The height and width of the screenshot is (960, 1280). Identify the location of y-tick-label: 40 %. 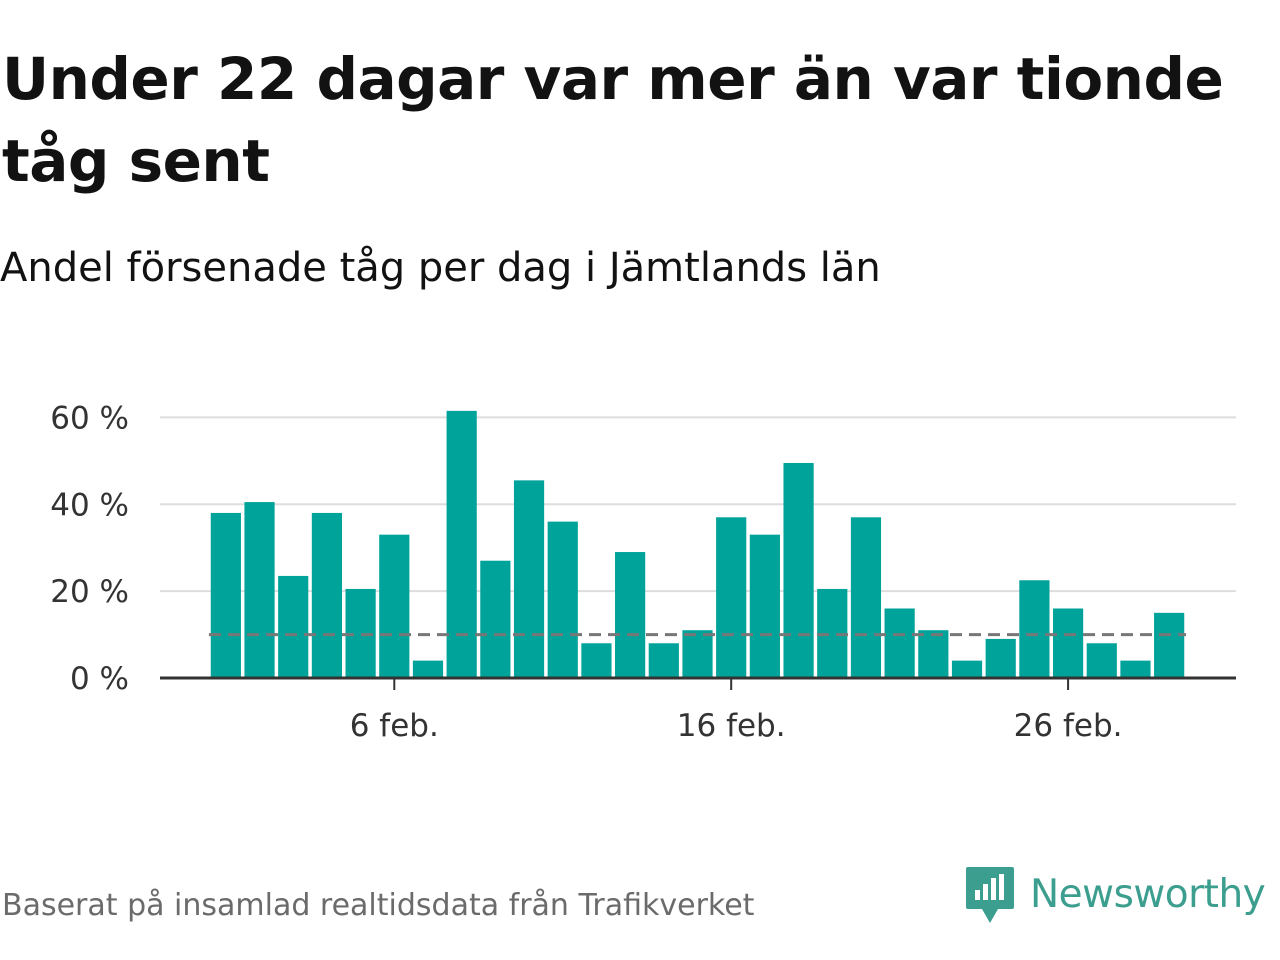
(89, 505).